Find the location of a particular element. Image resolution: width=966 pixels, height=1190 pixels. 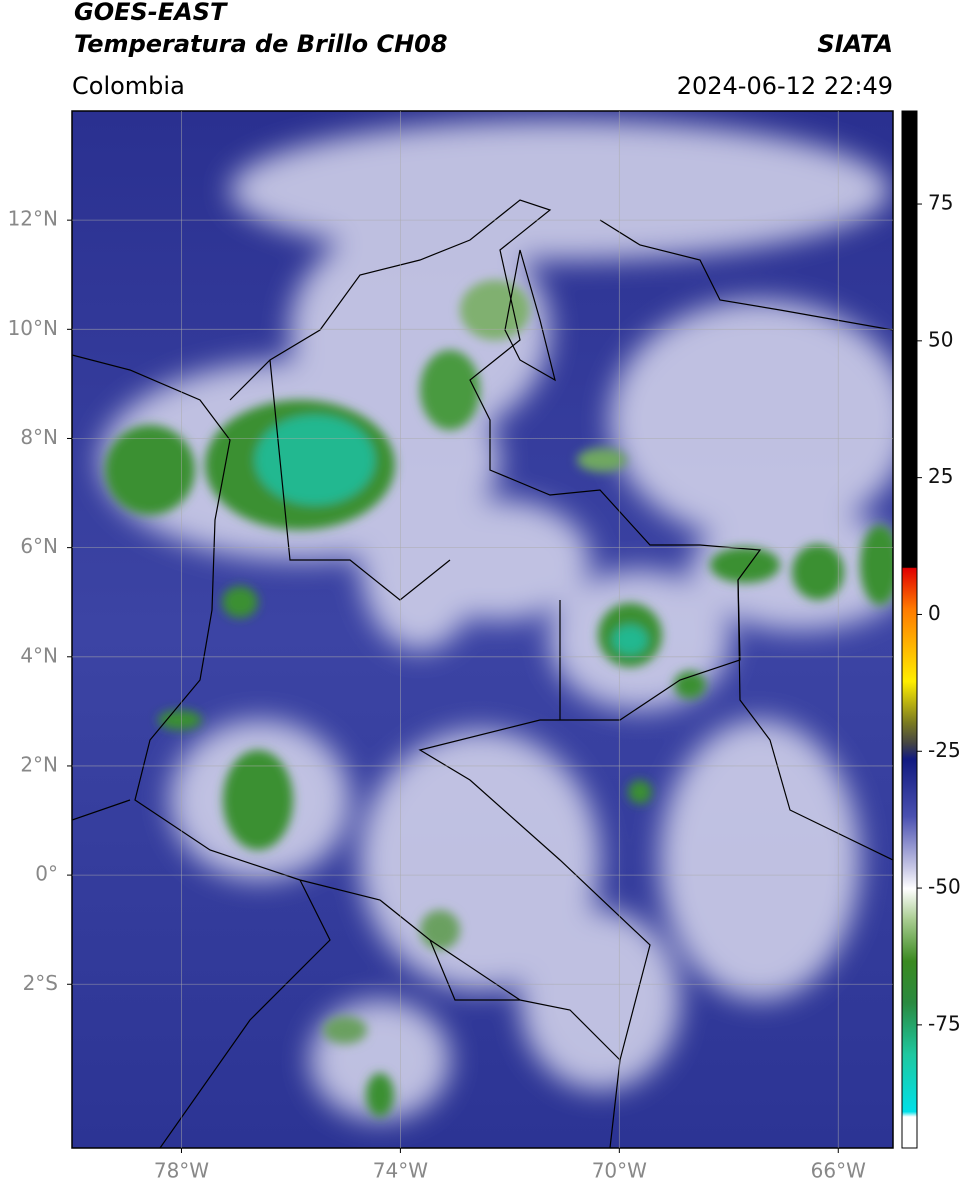

colorbar-label: 25 is located at coordinates (940, 476).